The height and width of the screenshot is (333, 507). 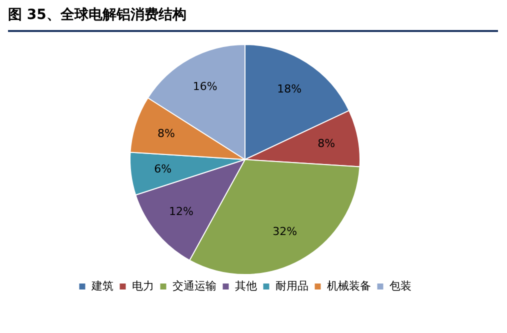 What do you see at coordinates (291, 285) in the screenshot?
I see `legend-label: 耐用品` at bounding box center [291, 285].